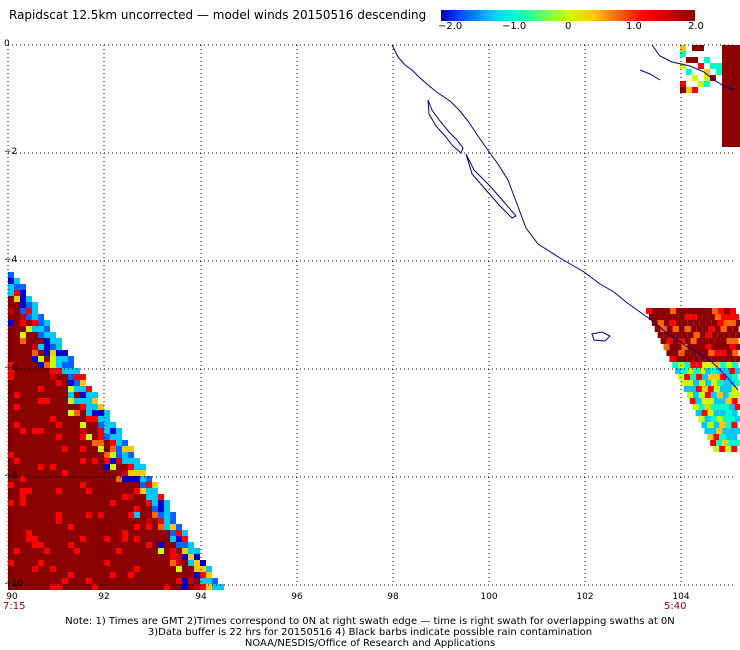 The image size is (740, 650). Describe the element at coordinates (13, 584) in the screenshot. I see `y-label-5: −10` at that location.